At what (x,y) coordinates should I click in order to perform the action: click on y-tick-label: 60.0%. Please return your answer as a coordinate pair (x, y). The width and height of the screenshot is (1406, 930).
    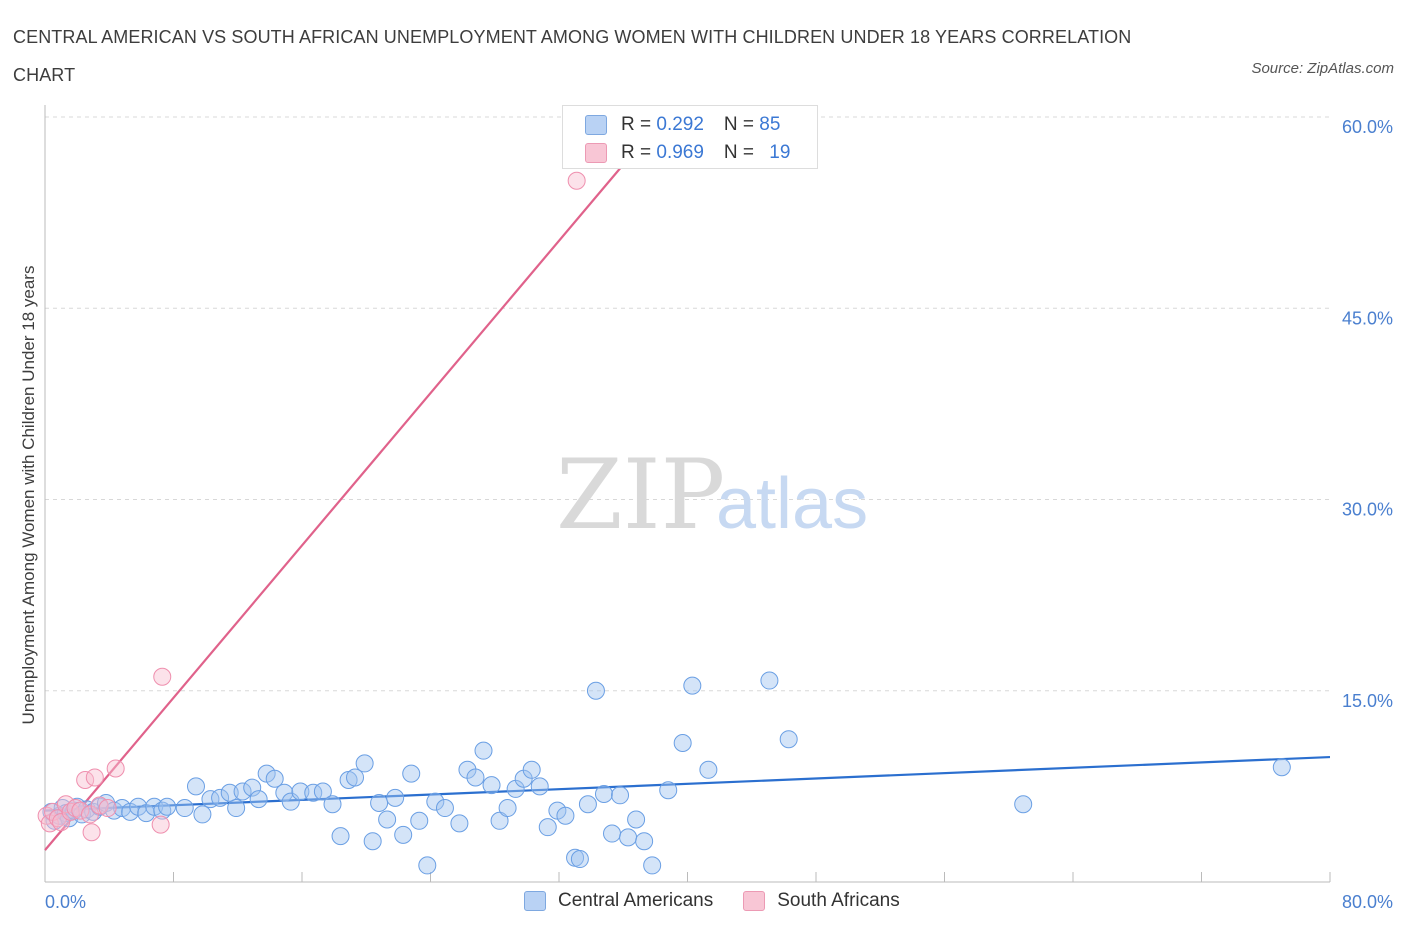
    Looking at the image, I should click on (1367, 127).